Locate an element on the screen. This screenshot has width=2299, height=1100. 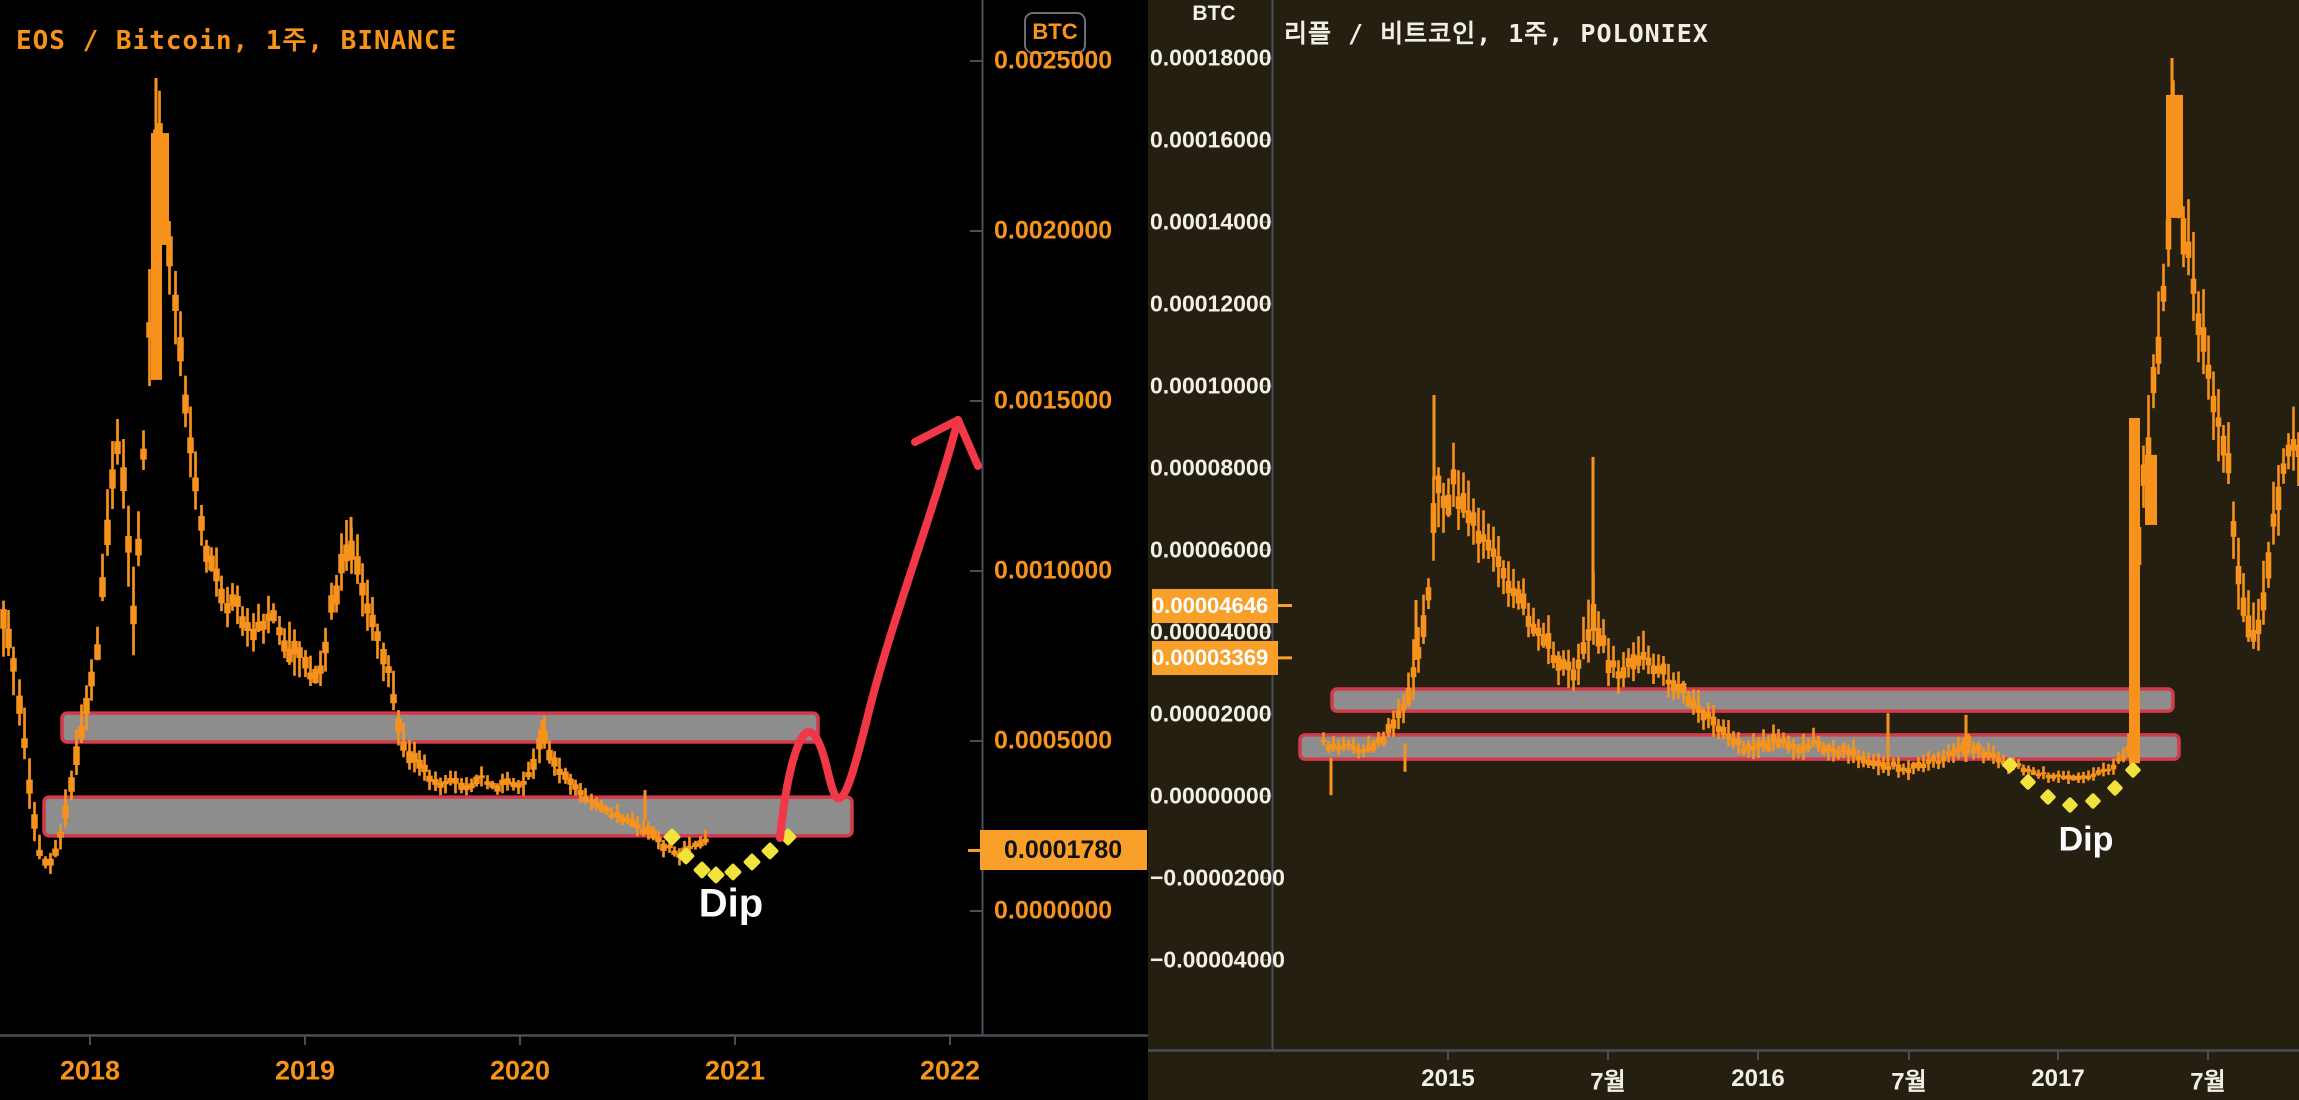
x-axis-label: 2017 is located at coordinates (2058, 1078).